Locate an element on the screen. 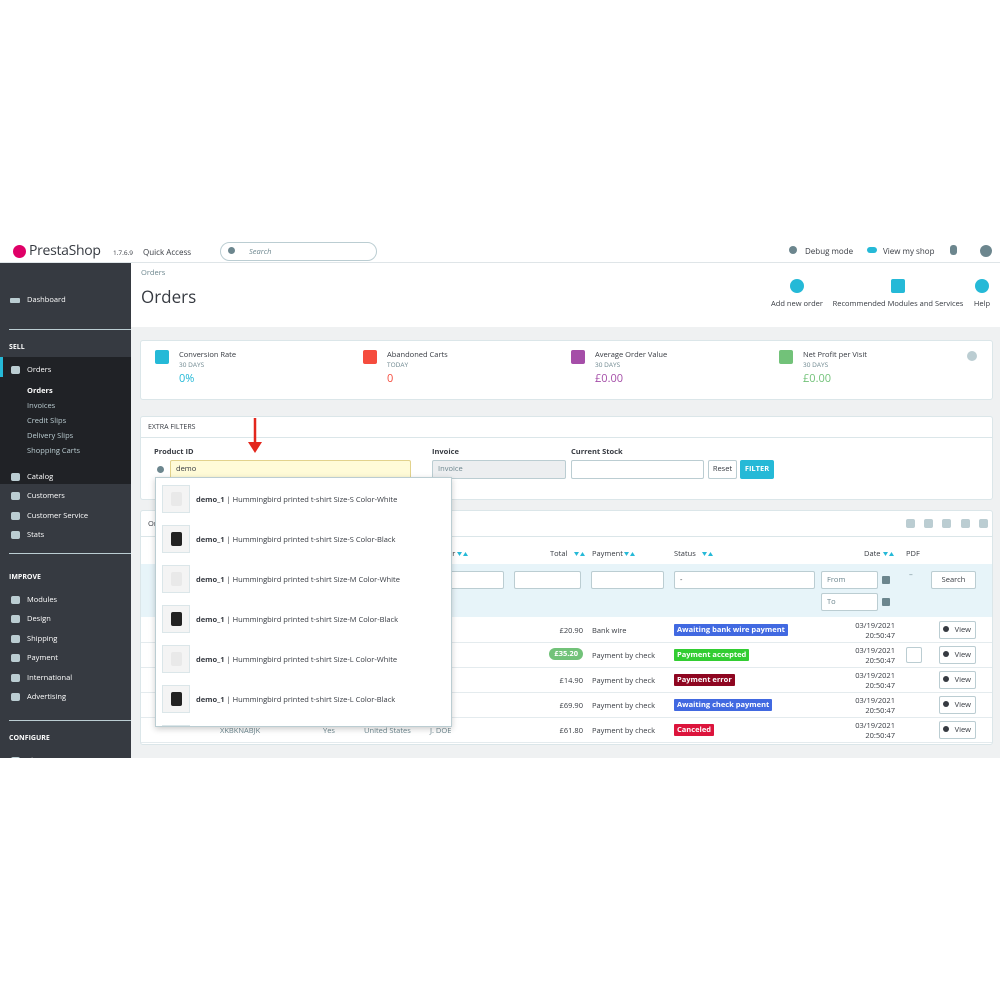 This screenshot has height=1000, width=1000. column-header: Payment is located at coordinates (607, 554).